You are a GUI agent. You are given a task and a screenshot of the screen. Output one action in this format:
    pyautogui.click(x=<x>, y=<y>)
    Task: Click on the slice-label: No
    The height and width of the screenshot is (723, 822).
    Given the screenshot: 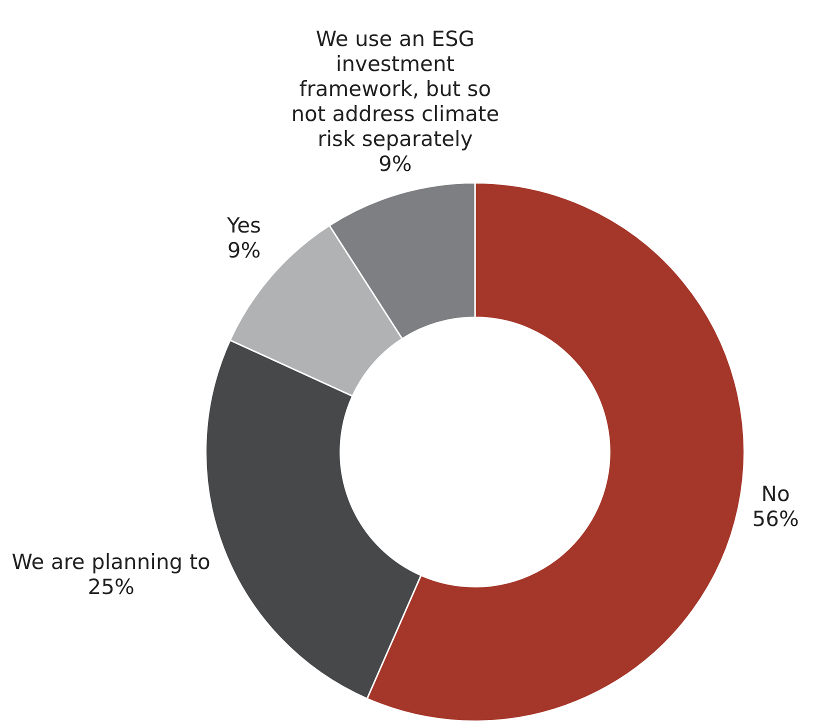 What is the action you would take?
    pyautogui.click(x=775, y=494)
    